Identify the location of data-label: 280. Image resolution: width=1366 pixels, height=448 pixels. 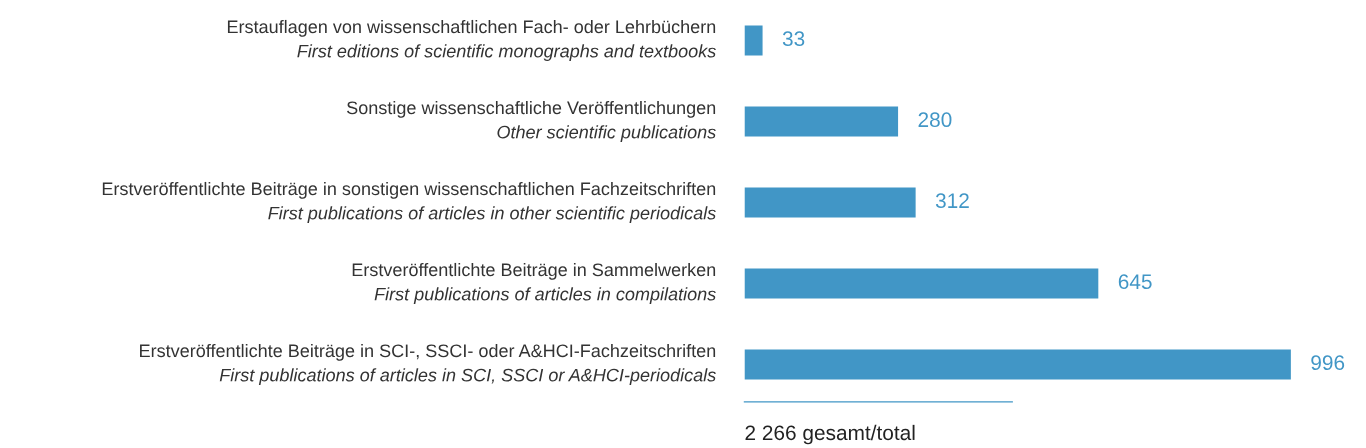
(935, 120).